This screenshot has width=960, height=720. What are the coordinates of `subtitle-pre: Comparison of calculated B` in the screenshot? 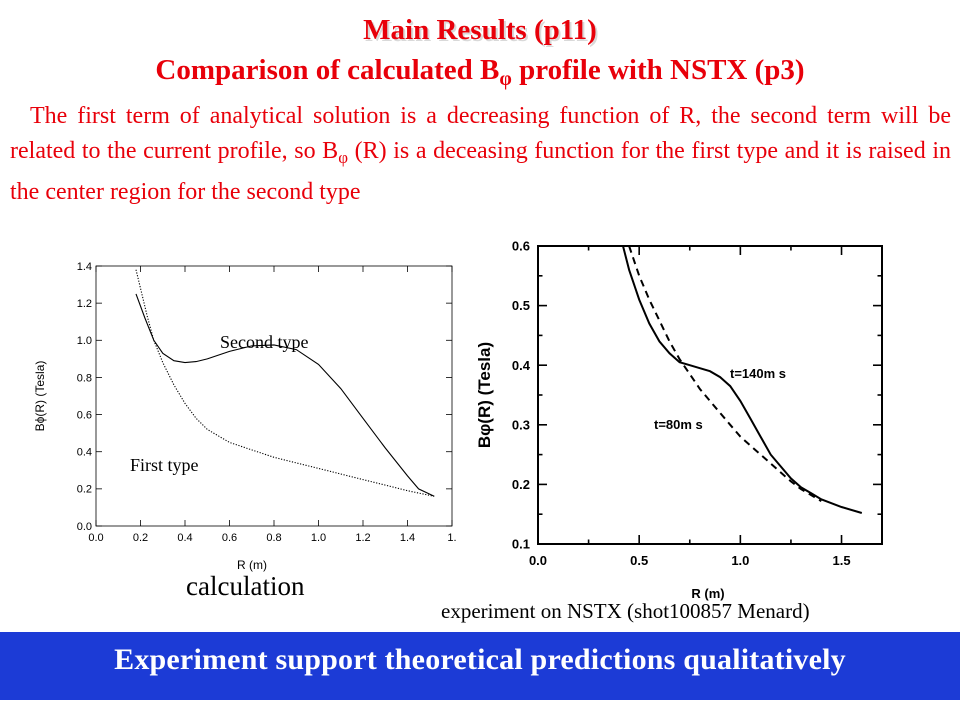 It's located at (327, 70).